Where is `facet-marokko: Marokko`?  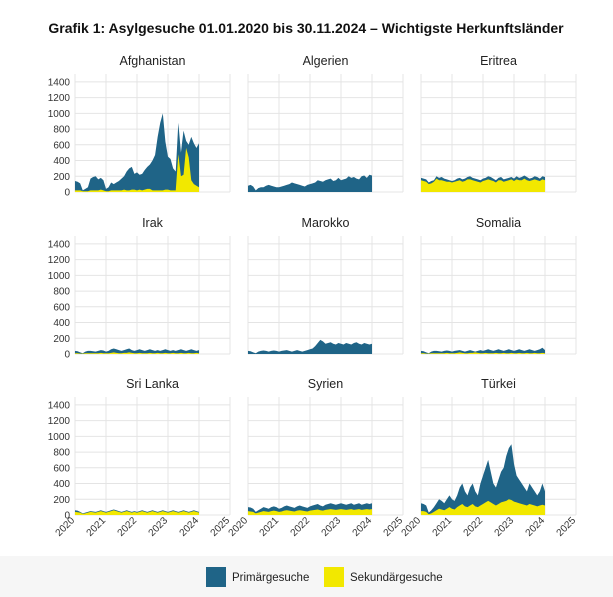
facet-marokko: Marokko is located at coordinates (325, 285).